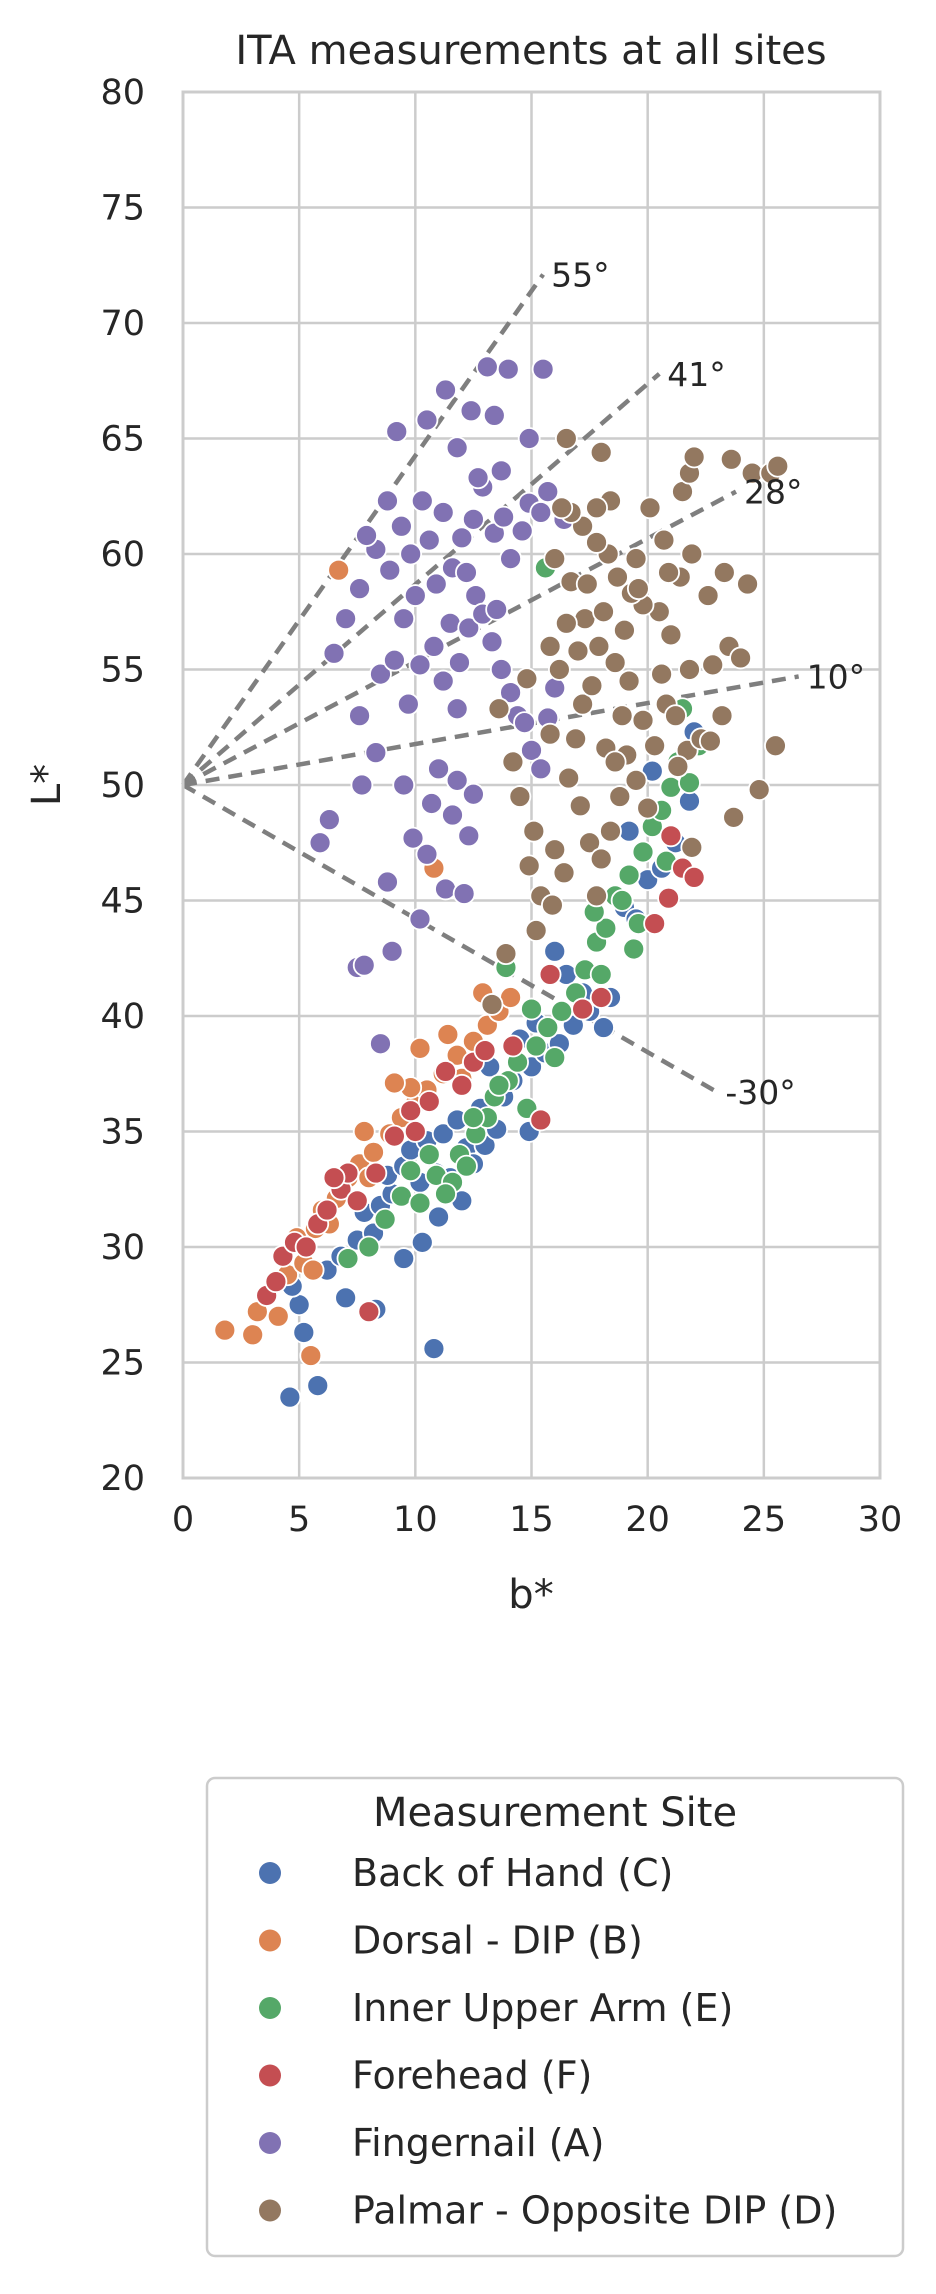 The image size is (936, 2294). Describe the element at coordinates (760, 1092) in the screenshot. I see `ita-angle-label: -30°` at that location.